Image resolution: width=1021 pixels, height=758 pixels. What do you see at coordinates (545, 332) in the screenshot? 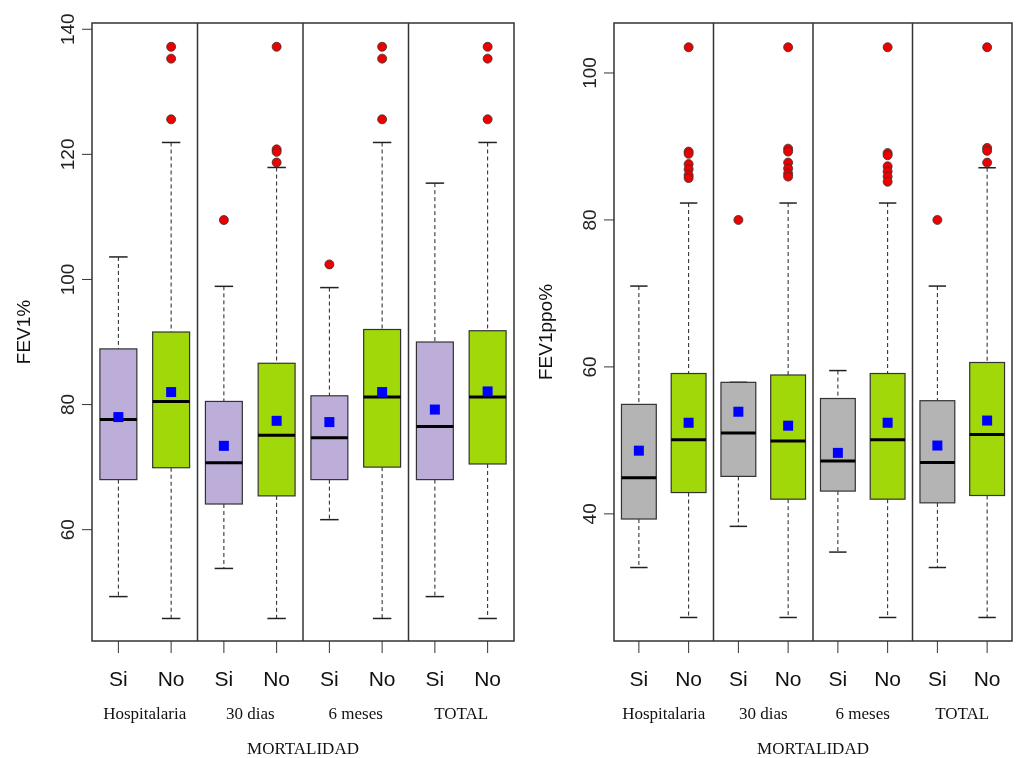
I see `y-axis-title: FEV1ppo%` at bounding box center [545, 332].